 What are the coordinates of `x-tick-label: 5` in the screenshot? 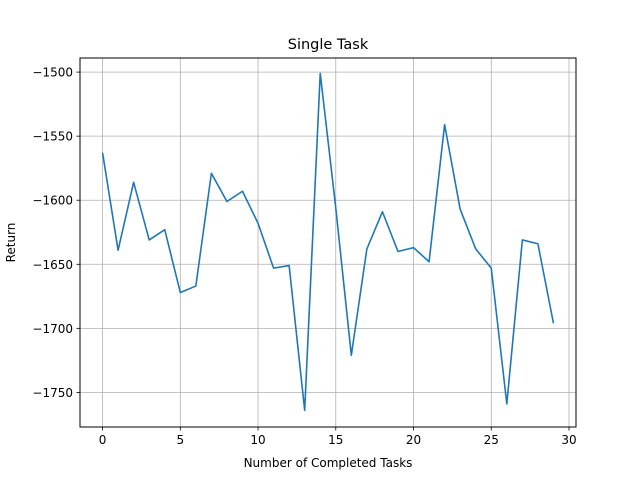 It's located at (180, 440).